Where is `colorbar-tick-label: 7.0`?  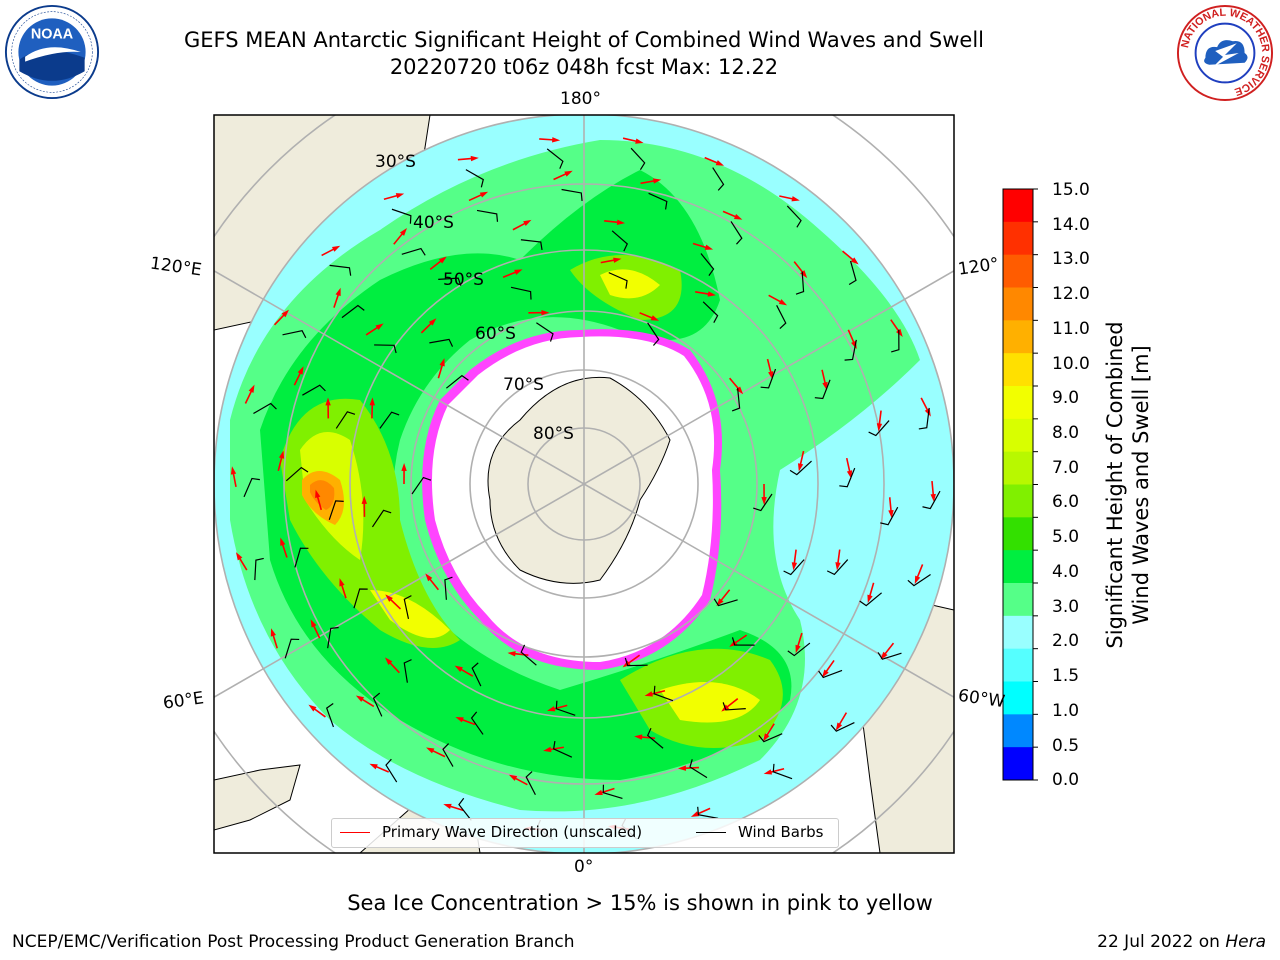
colorbar-tick-label: 7.0 is located at coordinates (1066, 468).